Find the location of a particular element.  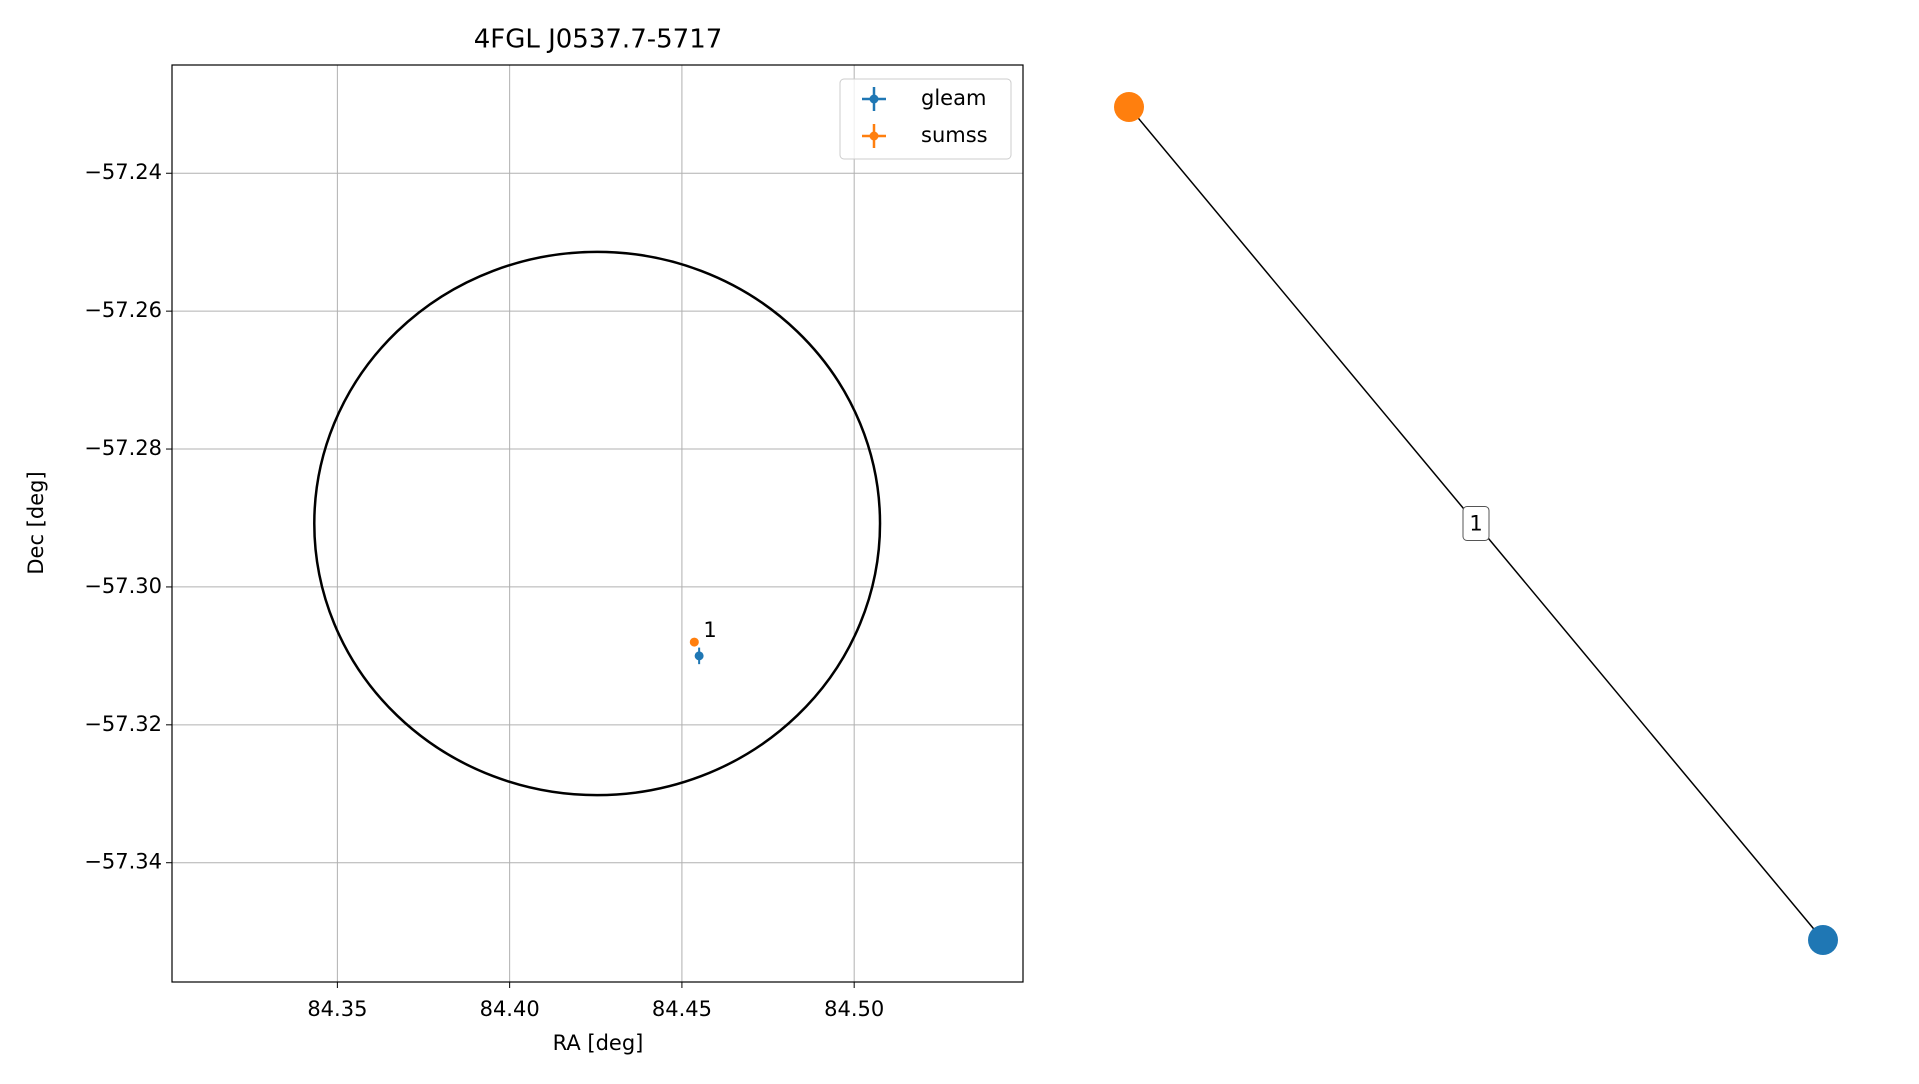

error-circle is located at coordinates (597, 523).